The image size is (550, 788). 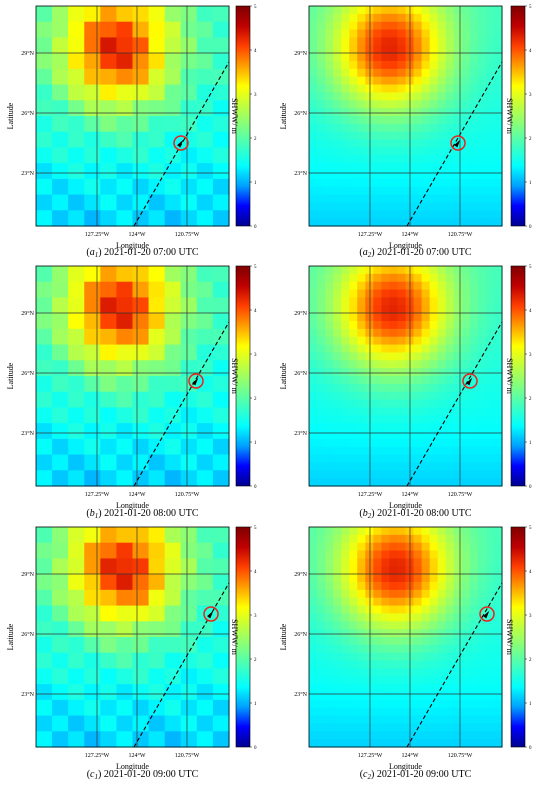 I want to click on heatmap-cells, so click(x=406, y=637).